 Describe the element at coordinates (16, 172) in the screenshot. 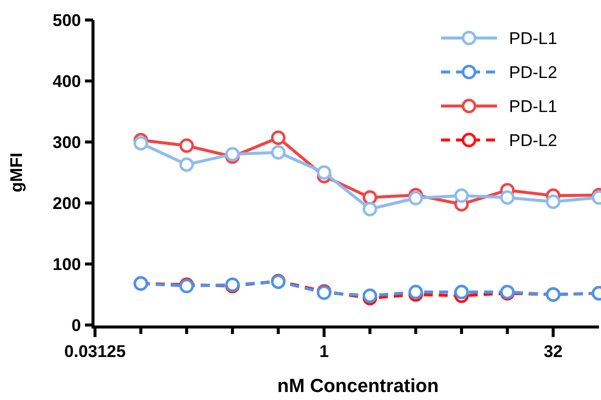

I see `y-axis-title: gMFI` at that location.